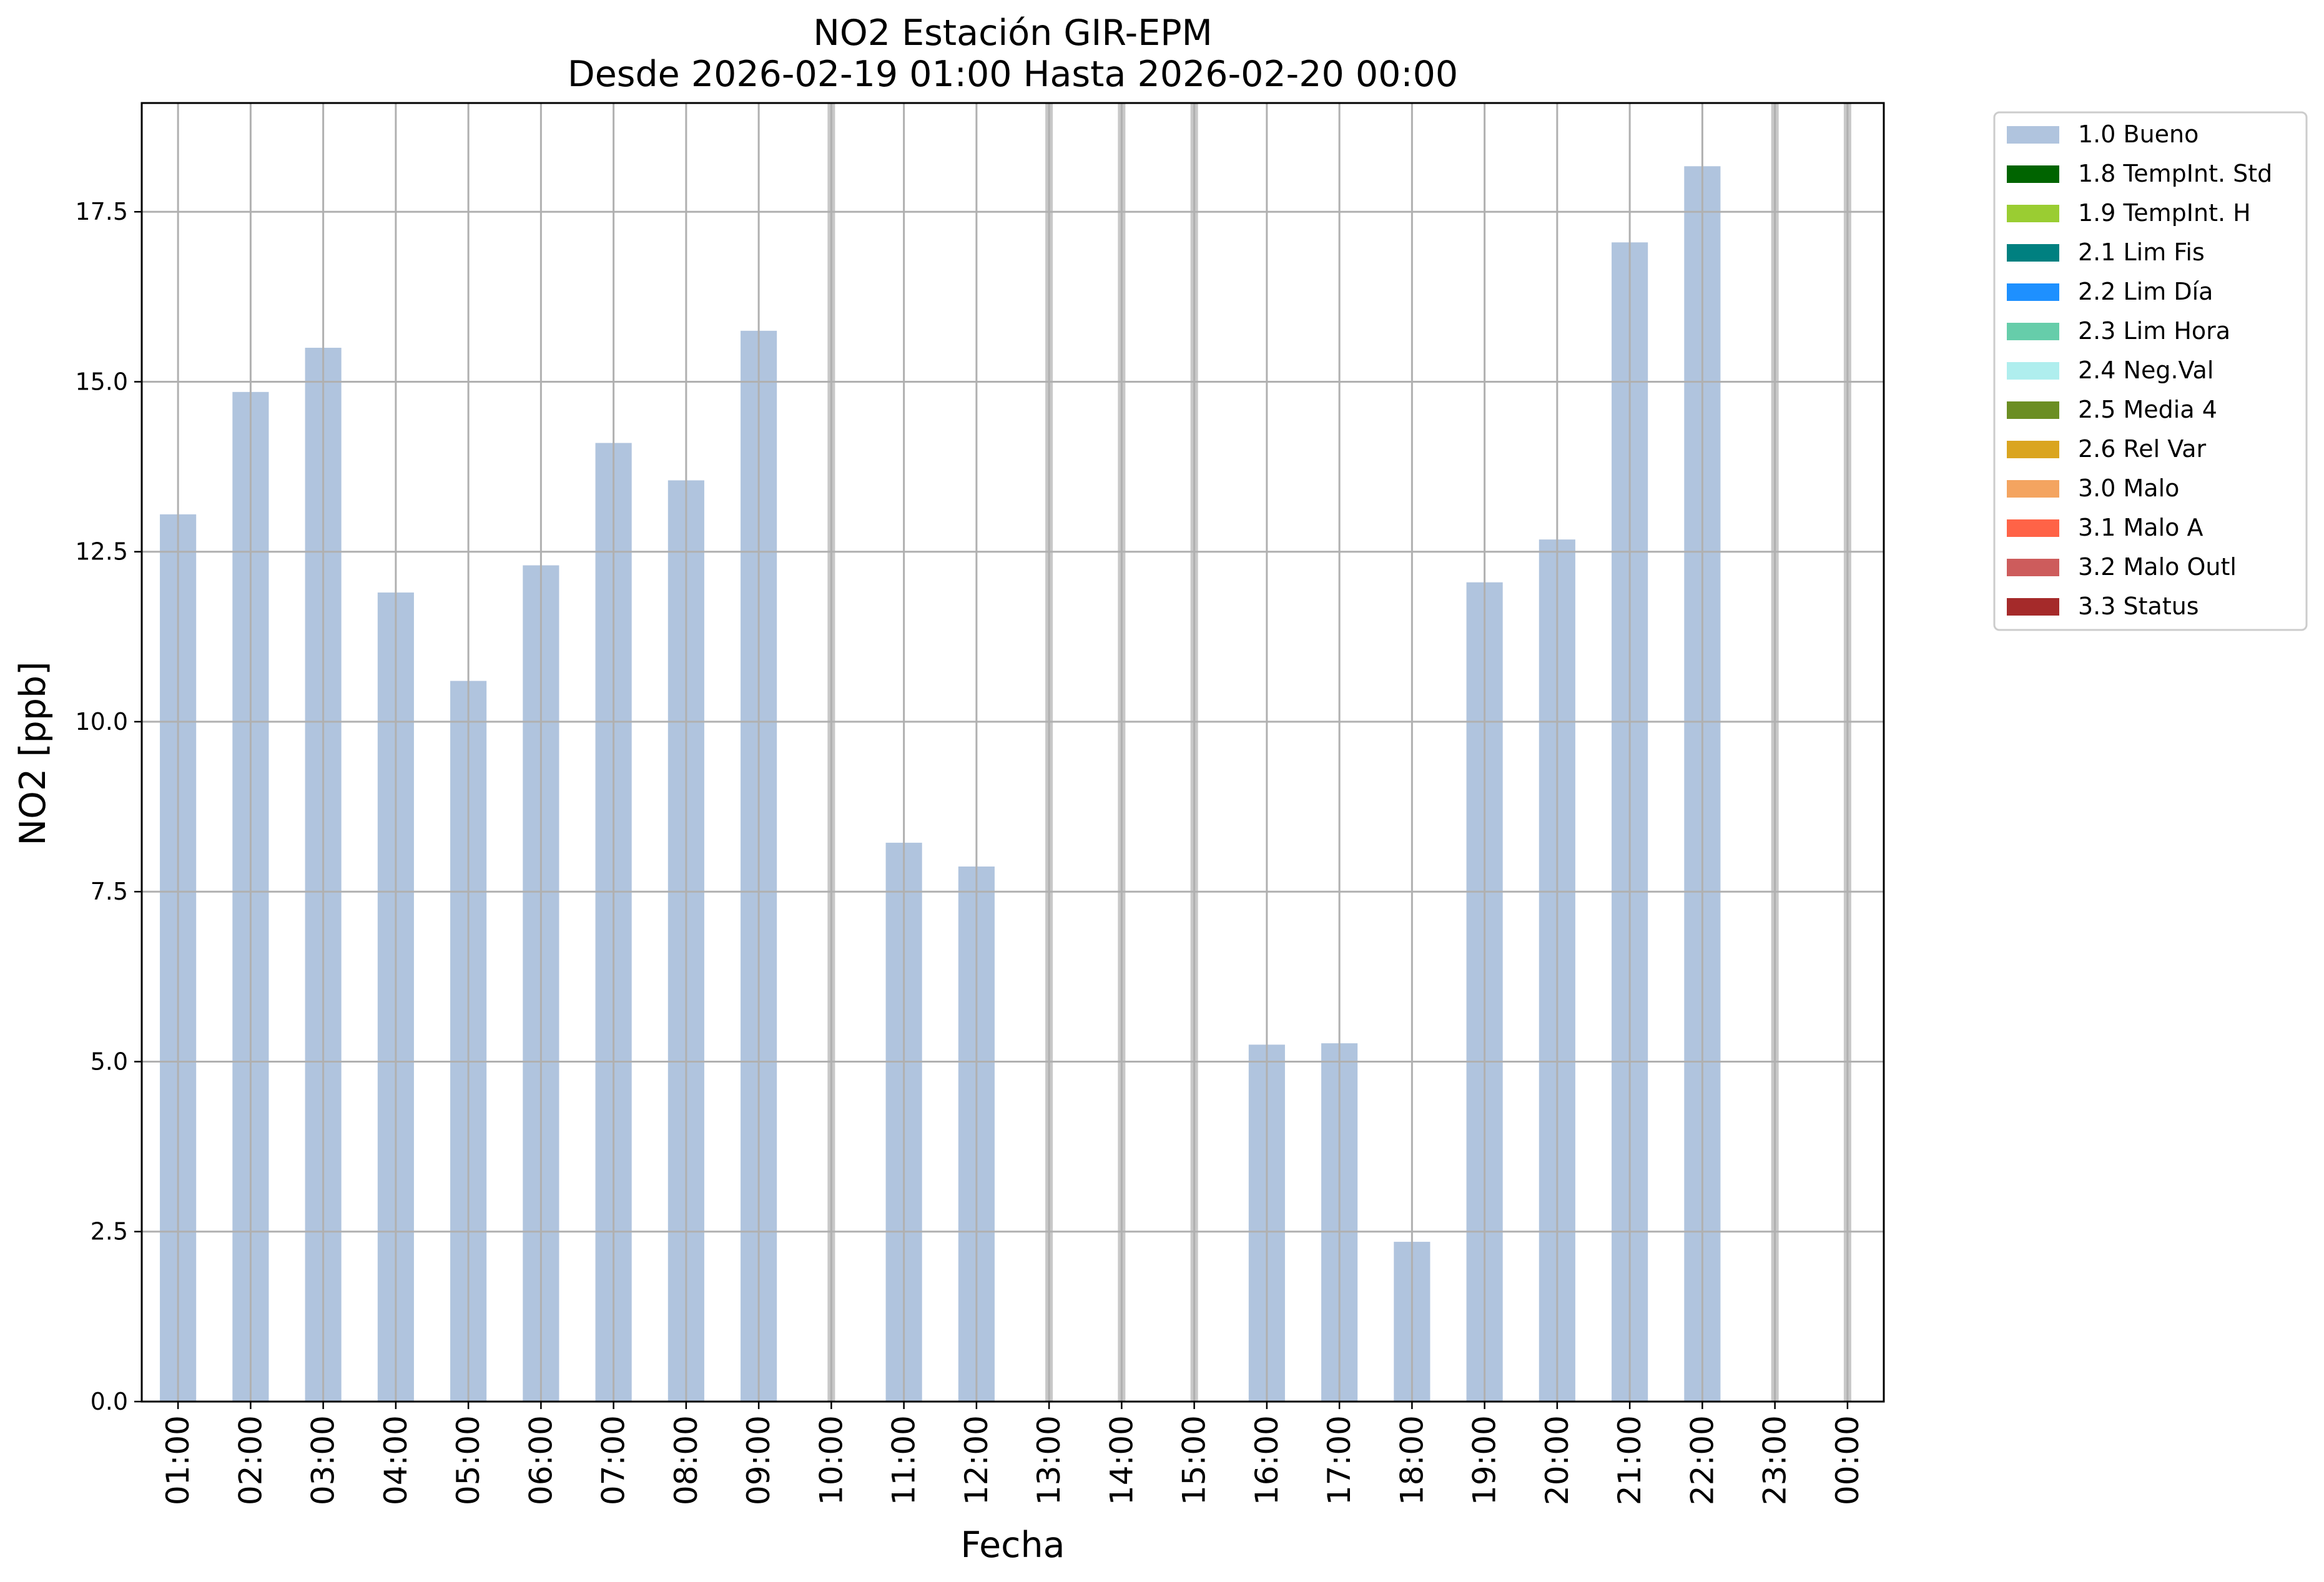 This screenshot has width=2324, height=1582. Describe the element at coordinates (1775, 1460) in the screenshot. I see `x-tick-label: 23:00` at that location.